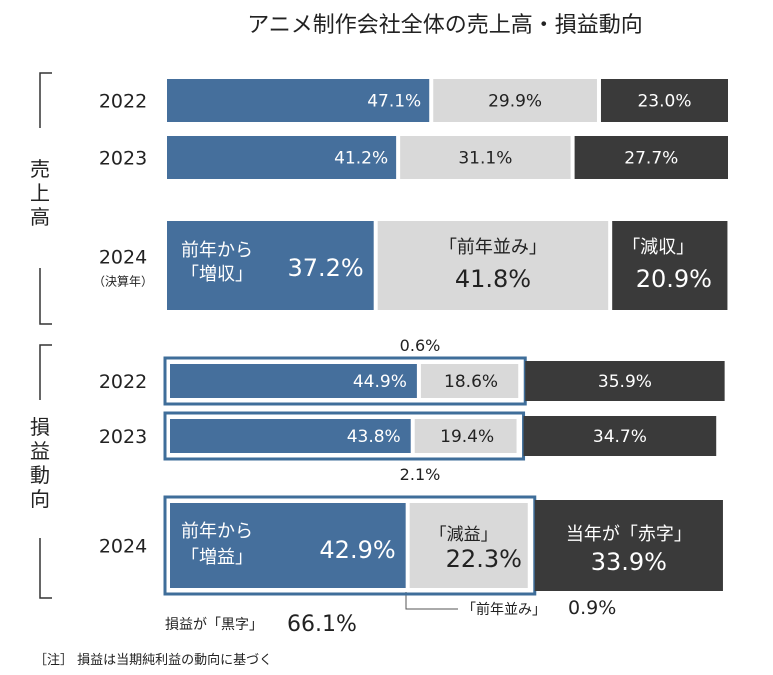  Describe the element at coordinates (361, 159) in the screenshot. I see `bar-value-label: 41.2%` at that location.